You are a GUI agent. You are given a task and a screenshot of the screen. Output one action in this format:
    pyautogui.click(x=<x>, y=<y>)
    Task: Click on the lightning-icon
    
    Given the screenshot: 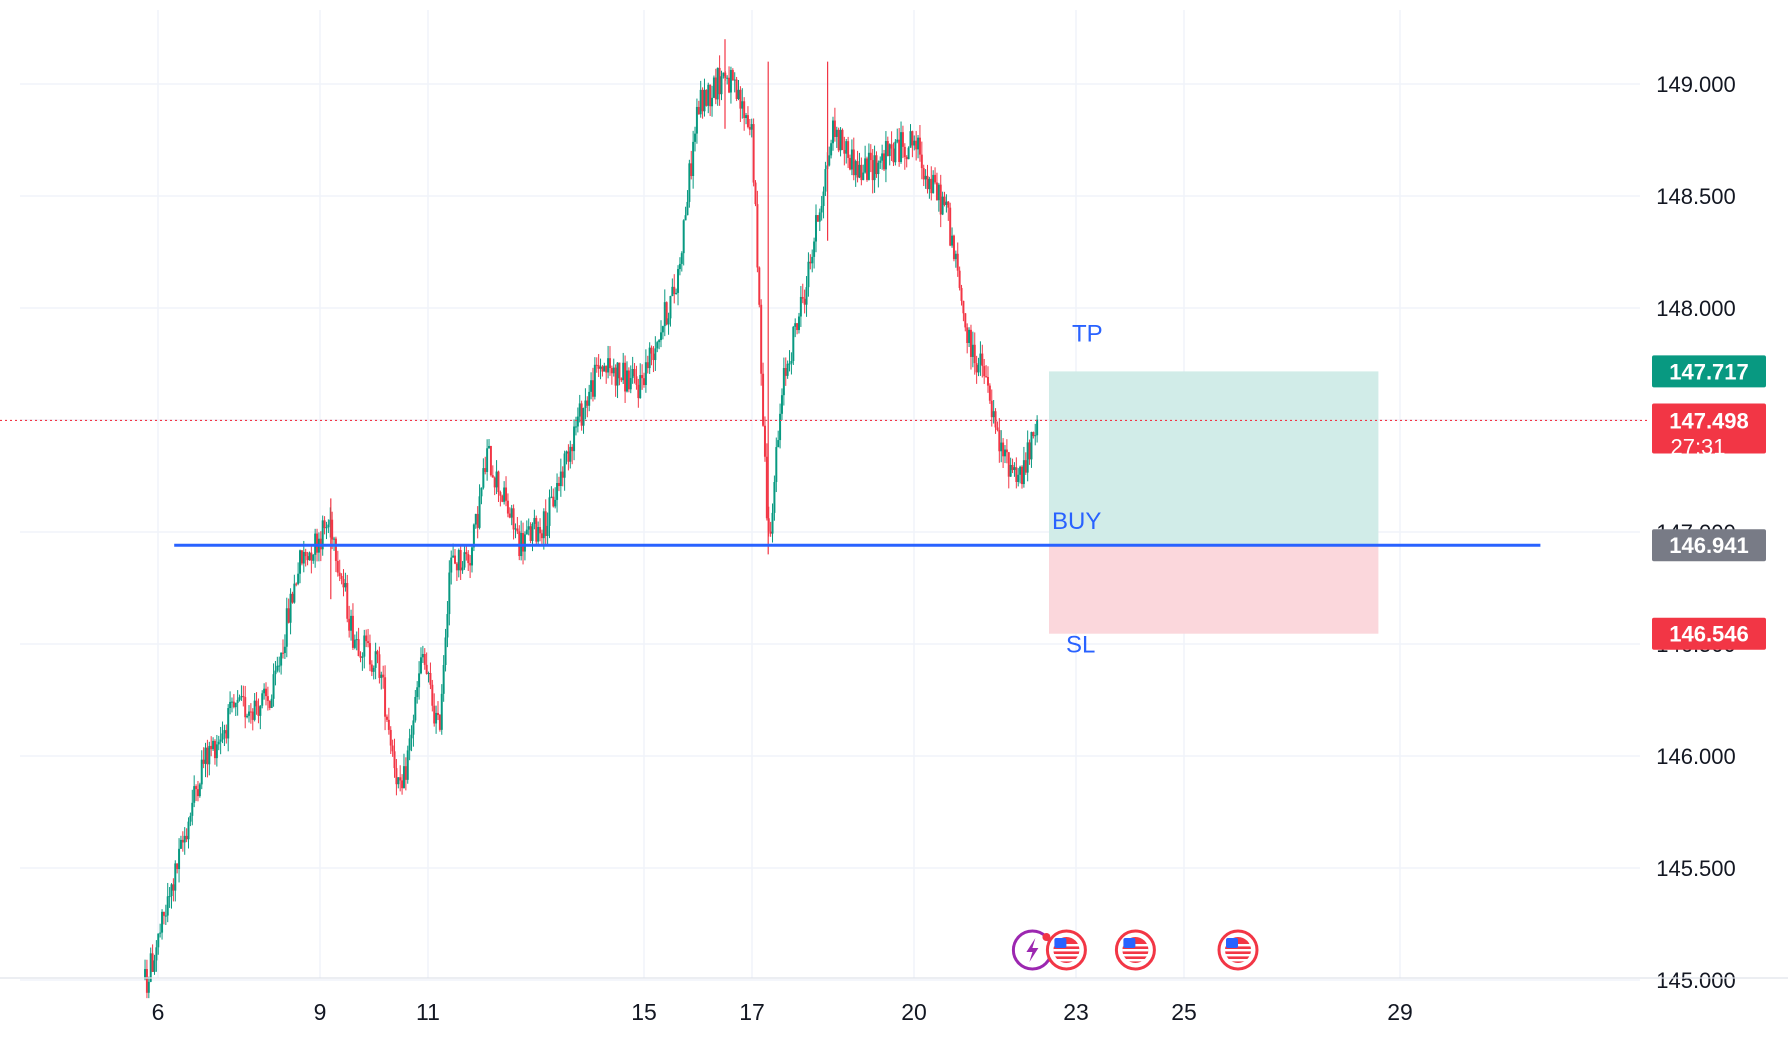 What is the action you would take?
    pyautogui.click(x=1032, y=950)
    